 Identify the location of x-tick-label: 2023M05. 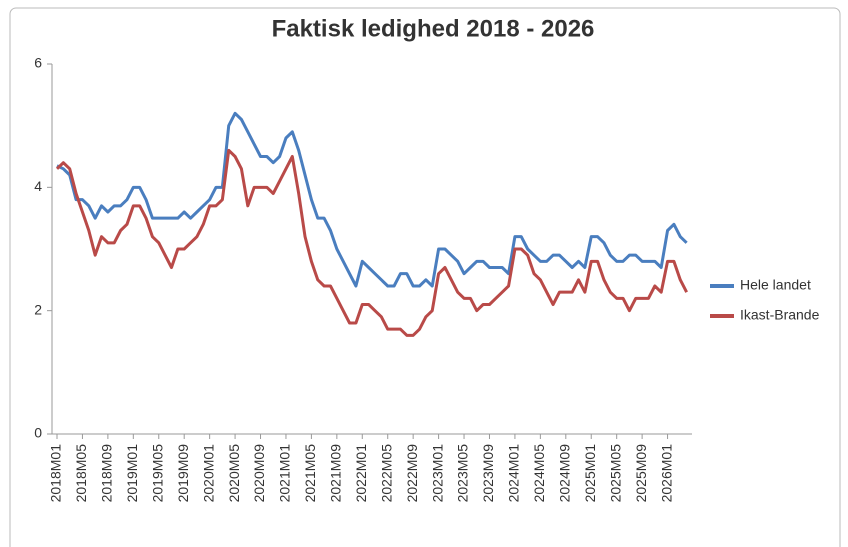
(463, 473).